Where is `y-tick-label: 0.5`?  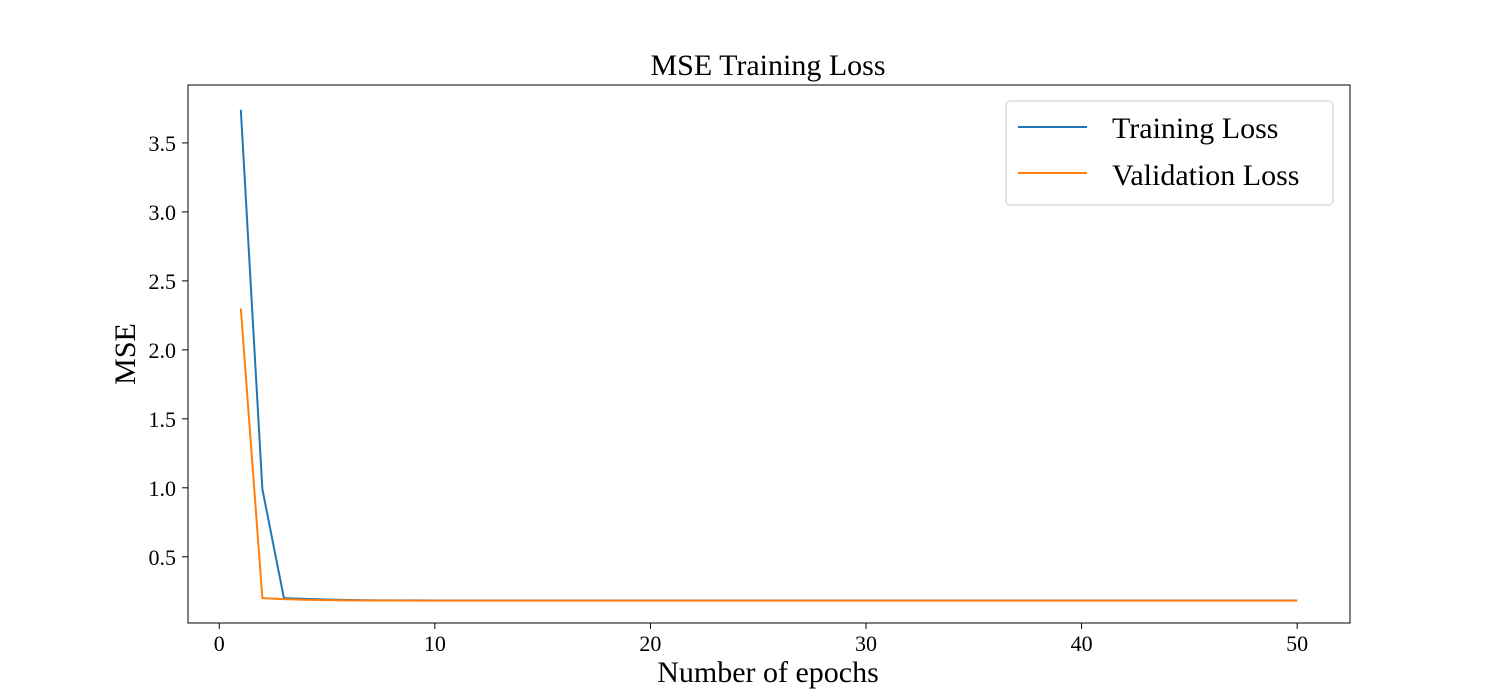
y-tick-label: 0.5 is located at coordinates (163, 557).